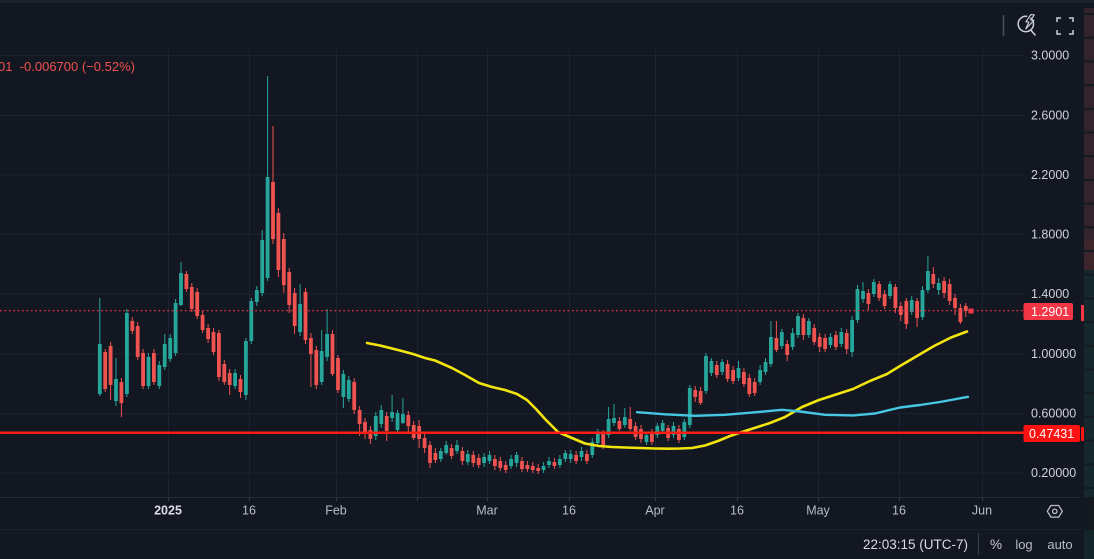  What do you see at coordinates (487, 511) in the screenshot?
I see `svg-text: Mar` at bounding box center [487, 511].